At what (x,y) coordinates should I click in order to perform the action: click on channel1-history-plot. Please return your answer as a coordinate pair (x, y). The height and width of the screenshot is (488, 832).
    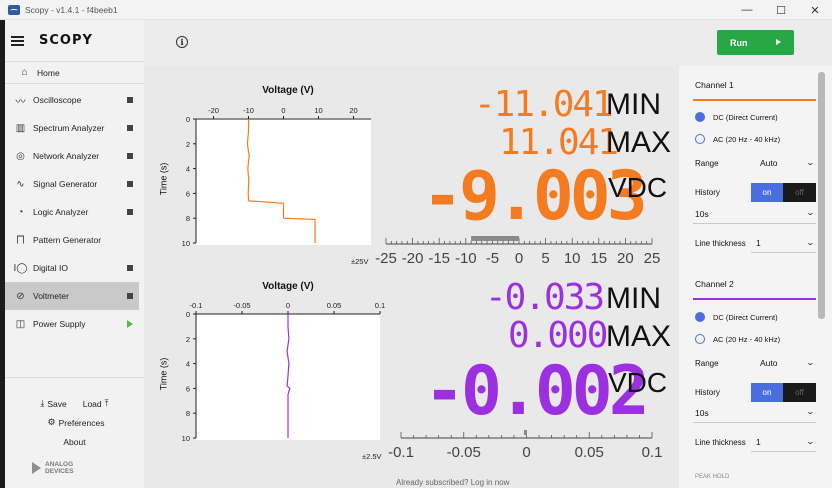
    Looking at the image, I should click on (283, 181).